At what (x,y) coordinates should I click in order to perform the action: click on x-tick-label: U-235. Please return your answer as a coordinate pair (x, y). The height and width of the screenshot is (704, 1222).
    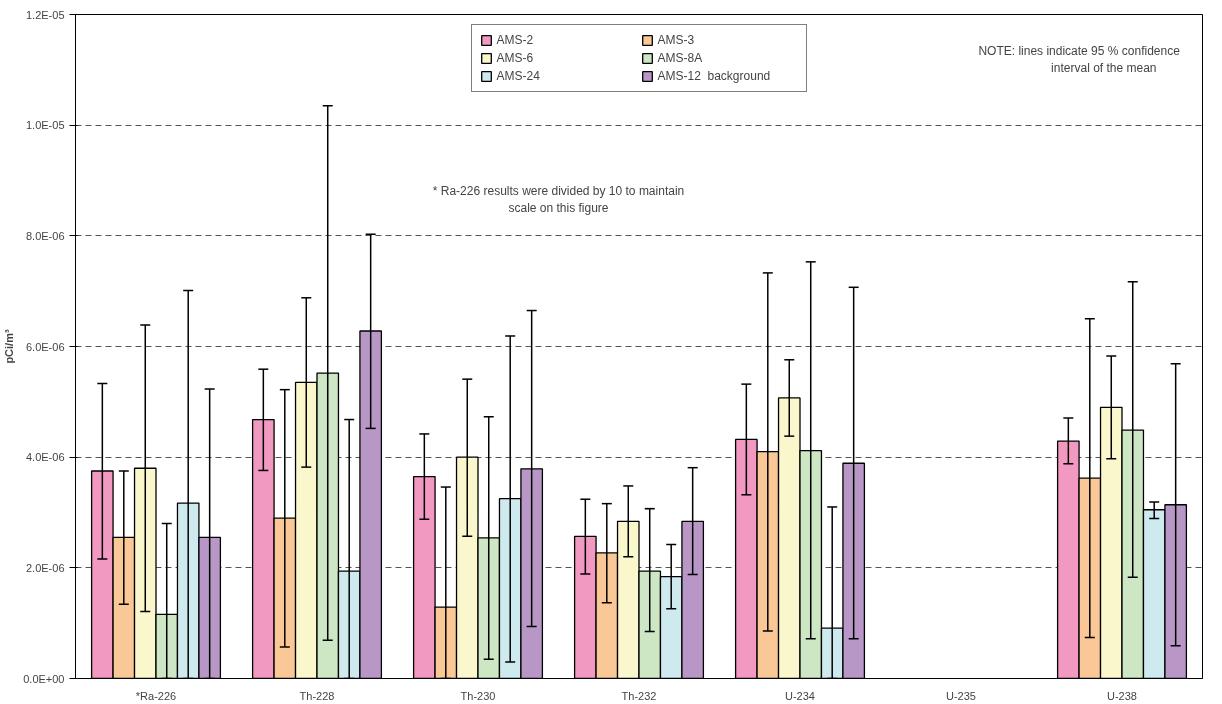
    Looking at the image, I should click on (961, 695).